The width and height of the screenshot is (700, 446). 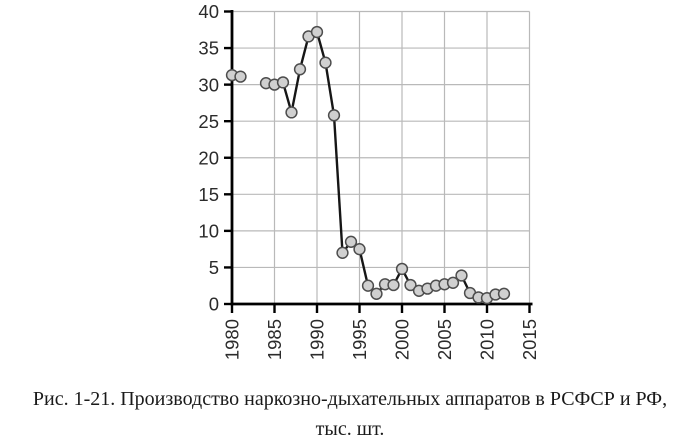 What do you see at coordinates (214, 267) in the screenshot?
I see `y-tick-label: 5` at bounding box center [214, 267].